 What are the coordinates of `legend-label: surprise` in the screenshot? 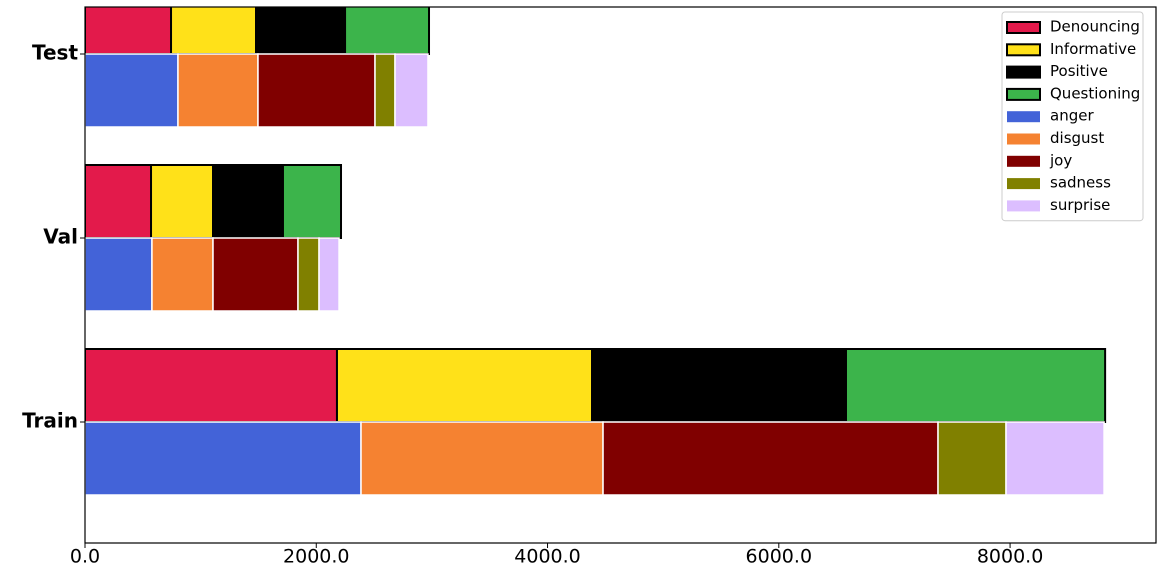 It's located at (1080, 205).